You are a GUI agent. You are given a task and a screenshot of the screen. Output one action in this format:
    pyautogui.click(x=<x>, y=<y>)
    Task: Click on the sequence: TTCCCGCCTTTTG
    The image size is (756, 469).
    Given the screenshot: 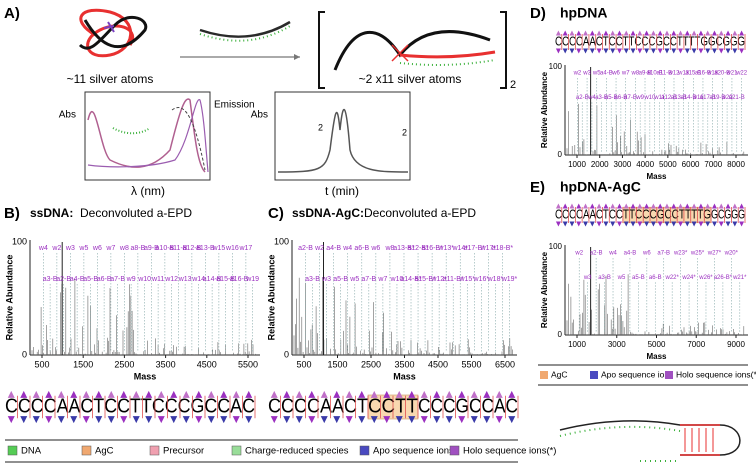 What is the action you would take?
    pyautogui.click(x=667, y=213)
    